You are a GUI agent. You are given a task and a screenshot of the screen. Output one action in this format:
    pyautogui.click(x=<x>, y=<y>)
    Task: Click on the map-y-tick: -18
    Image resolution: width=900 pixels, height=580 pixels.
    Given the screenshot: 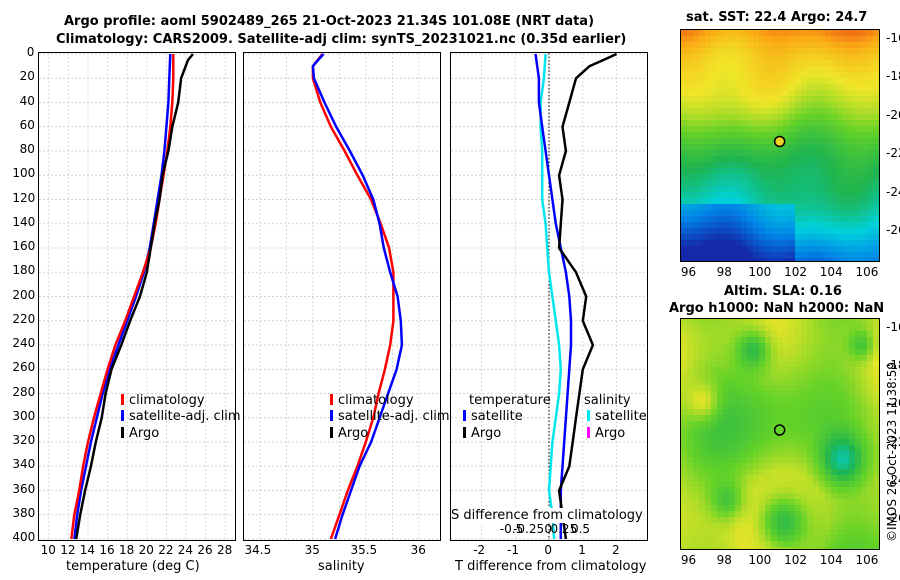 What is the action you would take?
    pyautogui.click(x=893, y=76)
    